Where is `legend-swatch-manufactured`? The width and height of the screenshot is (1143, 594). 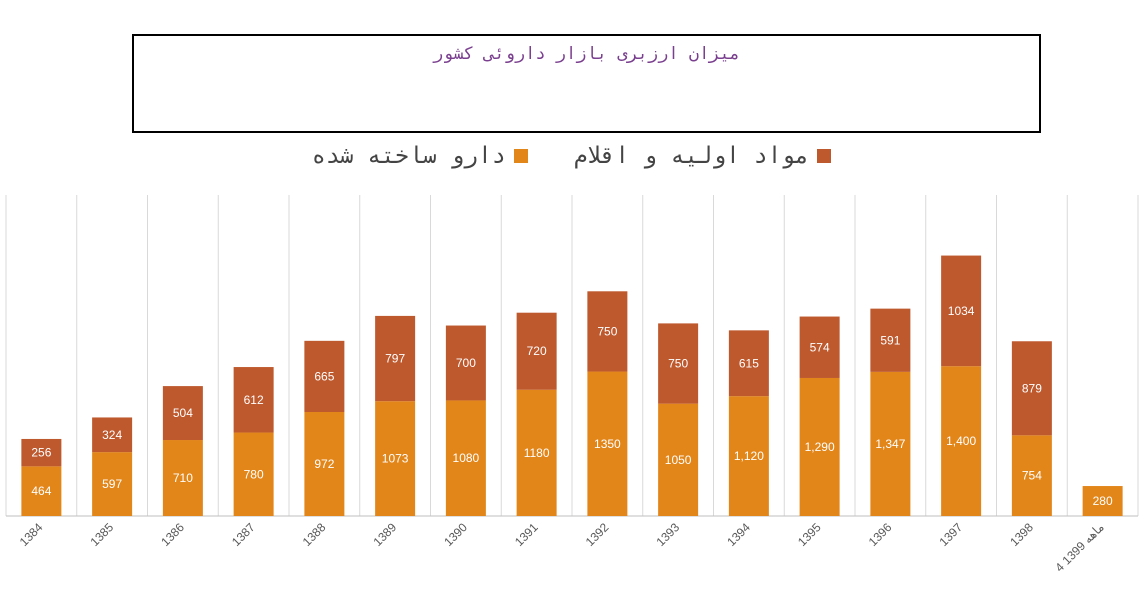 legend-swatch-manufactured is located at coordinates (520, 156).